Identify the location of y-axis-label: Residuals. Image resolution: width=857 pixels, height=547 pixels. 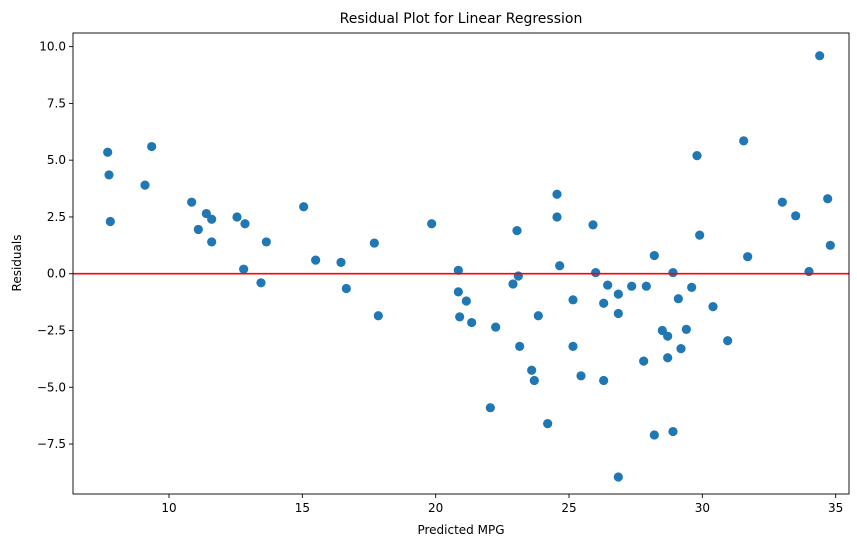
(17, 263).